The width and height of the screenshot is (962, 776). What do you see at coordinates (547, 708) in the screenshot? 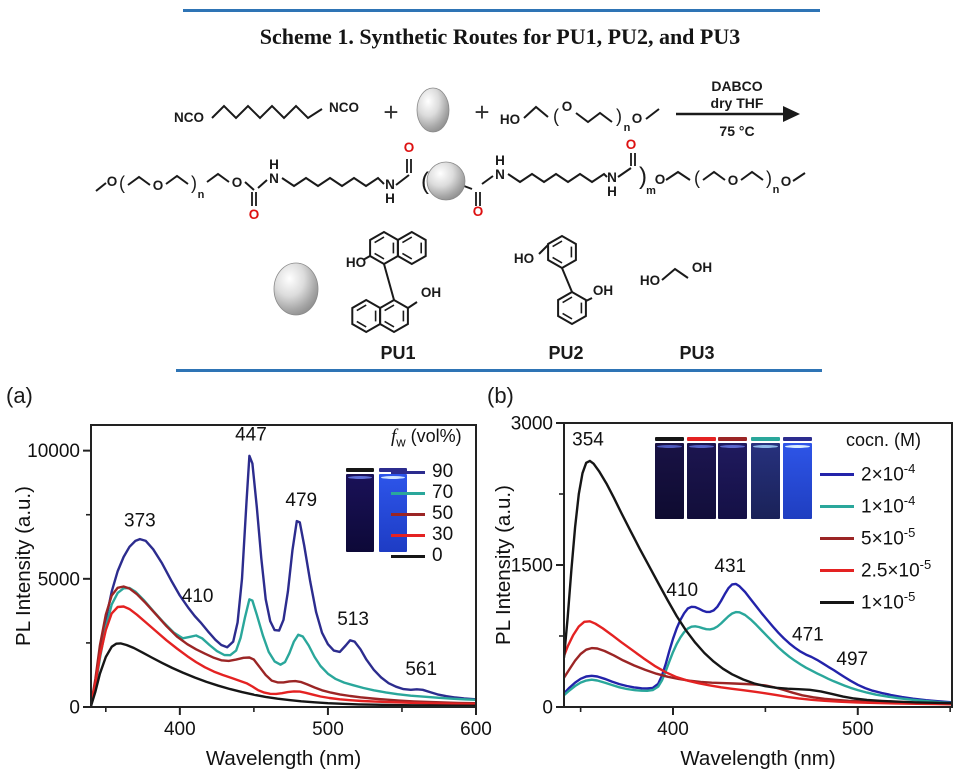
I see `y-tick-label: 0` at bounding box center [547, 708].